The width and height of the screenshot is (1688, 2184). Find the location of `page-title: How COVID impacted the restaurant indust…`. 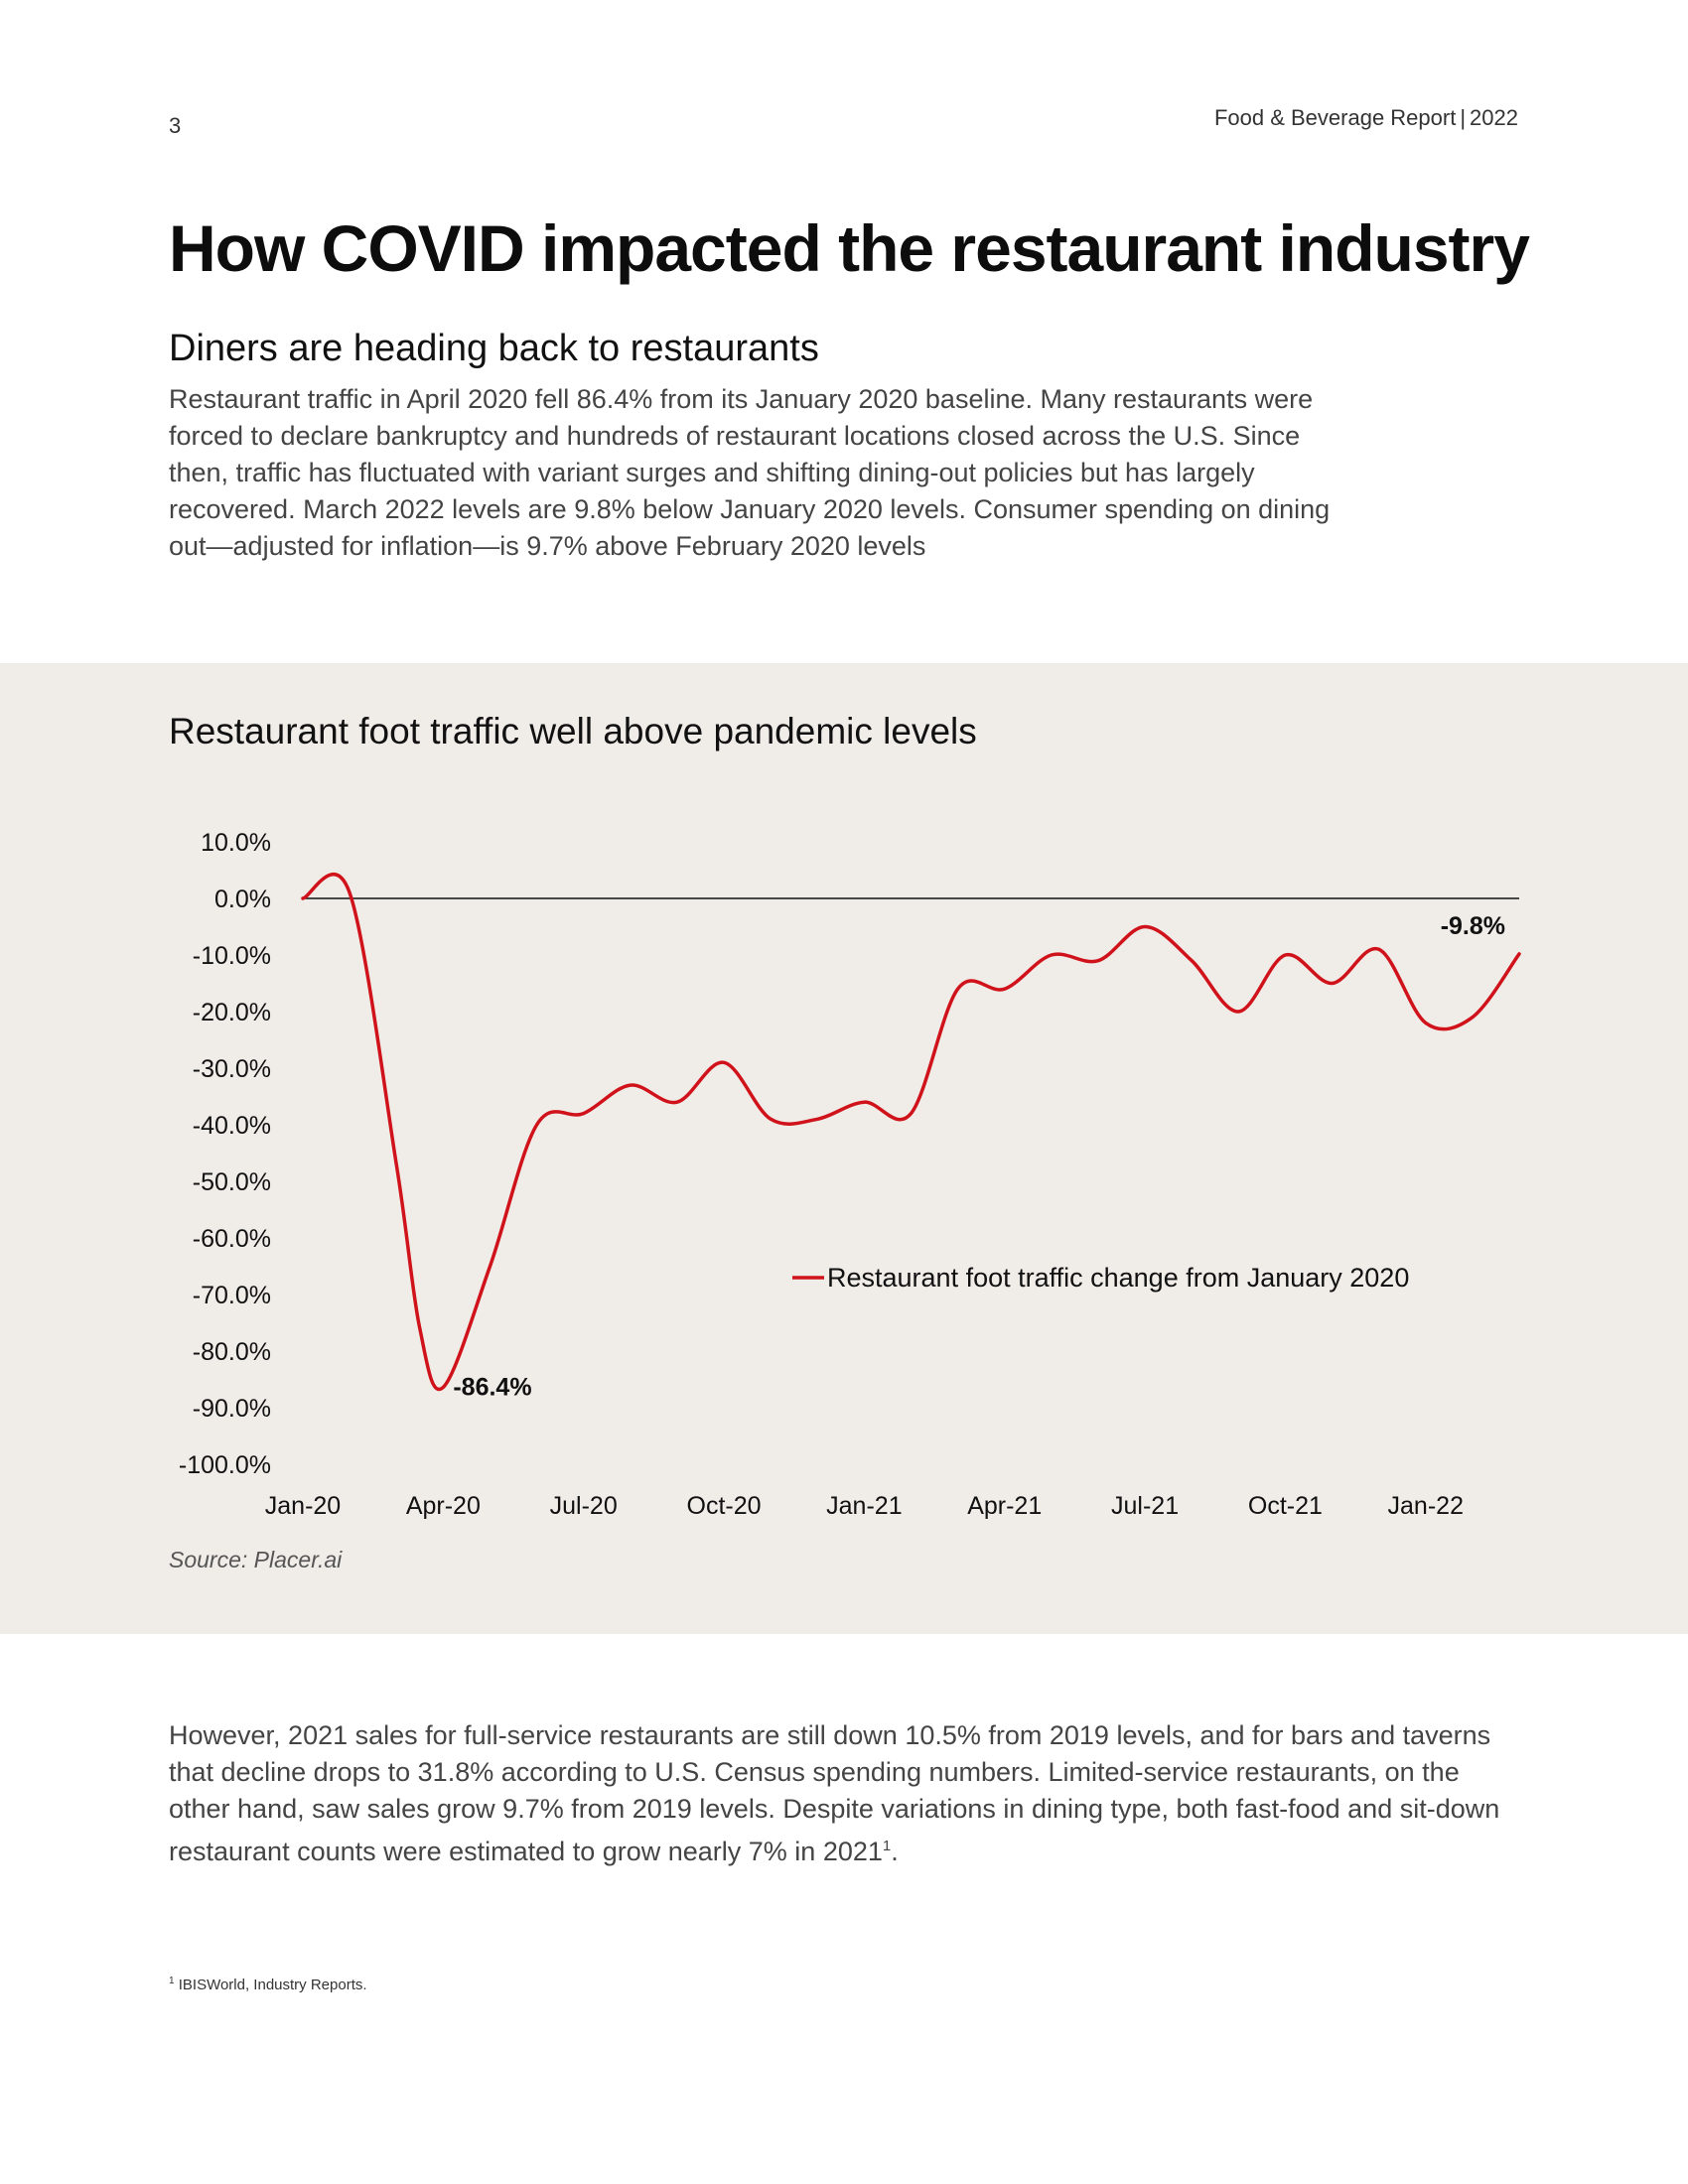

page-title: How COVID impacted the restaurant indust… is located at coordinates (849, 248).